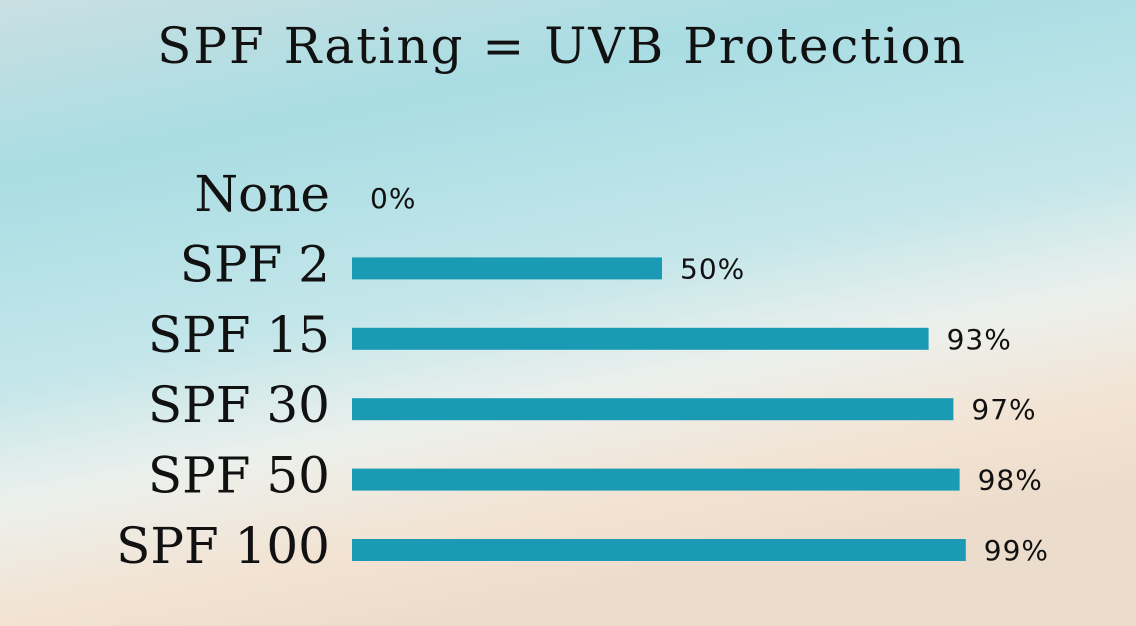 This screenshot has width=1136, height=626. Describe the element at coordinates (255, 264) in the screenshot. I see `category-label: SPF 2` at that location.